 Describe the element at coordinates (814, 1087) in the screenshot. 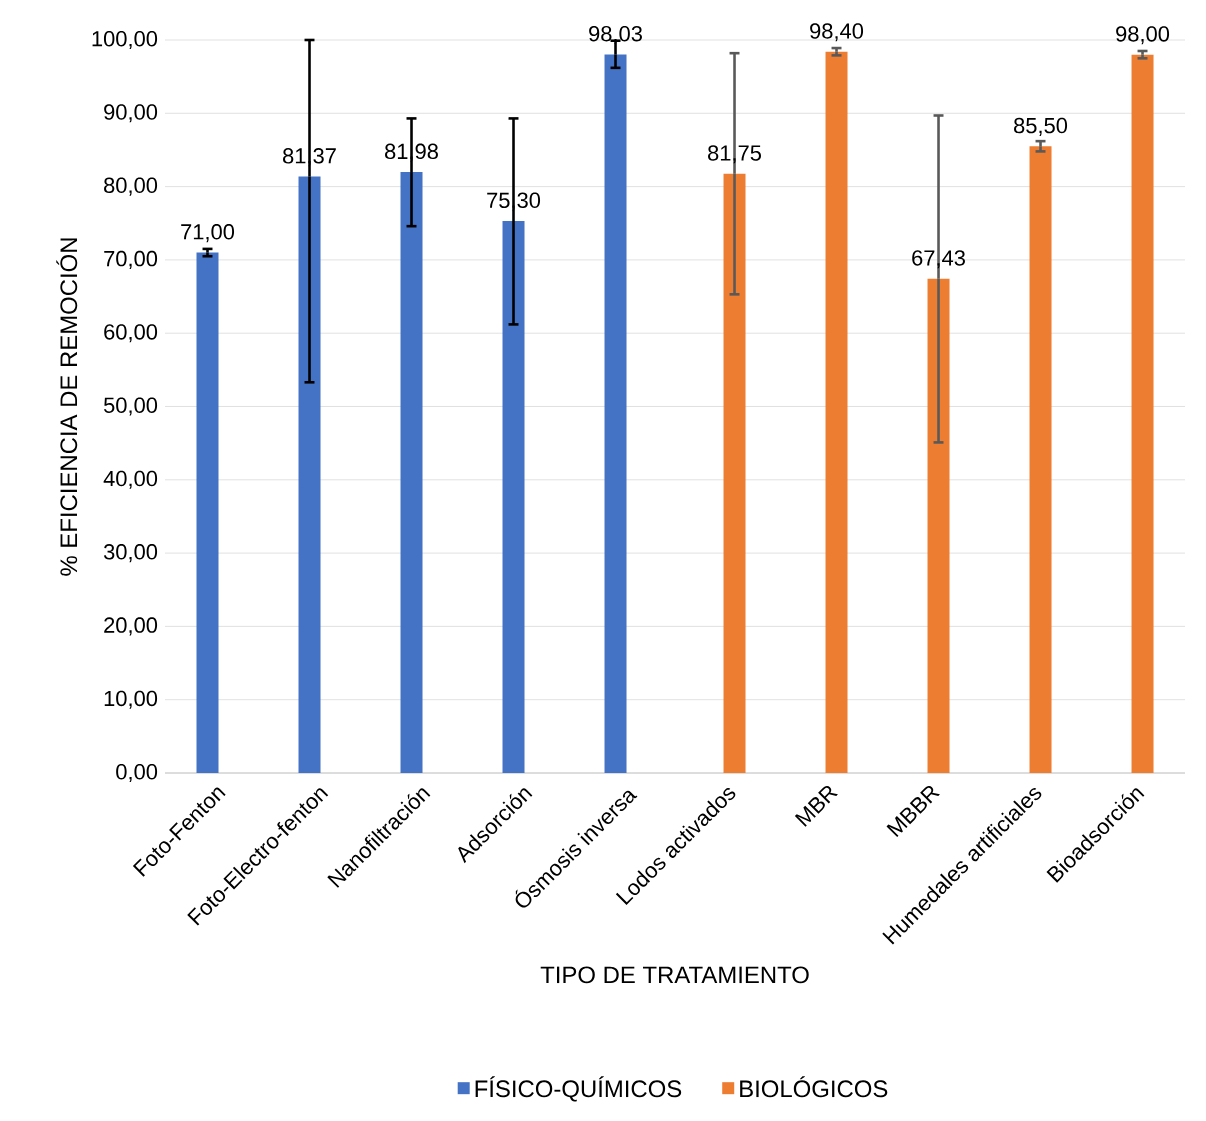

I see `legend-label: BIOLÓGICOS` at that location.